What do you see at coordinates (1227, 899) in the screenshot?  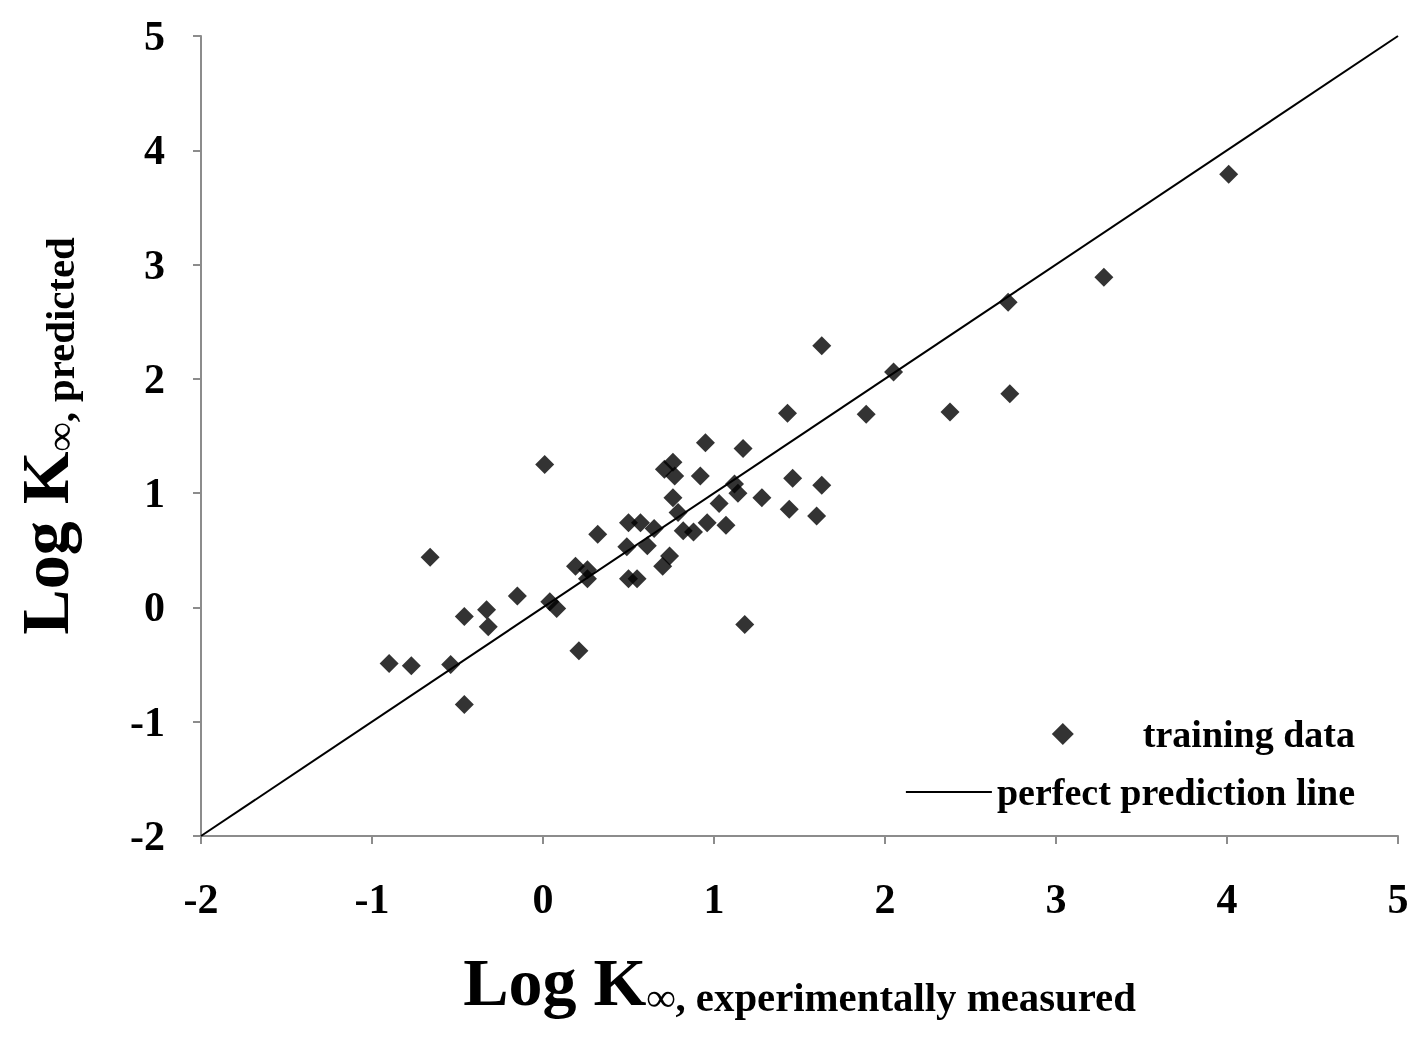 I see `x-tick-label: 4` at bounding box center [1227, 899].